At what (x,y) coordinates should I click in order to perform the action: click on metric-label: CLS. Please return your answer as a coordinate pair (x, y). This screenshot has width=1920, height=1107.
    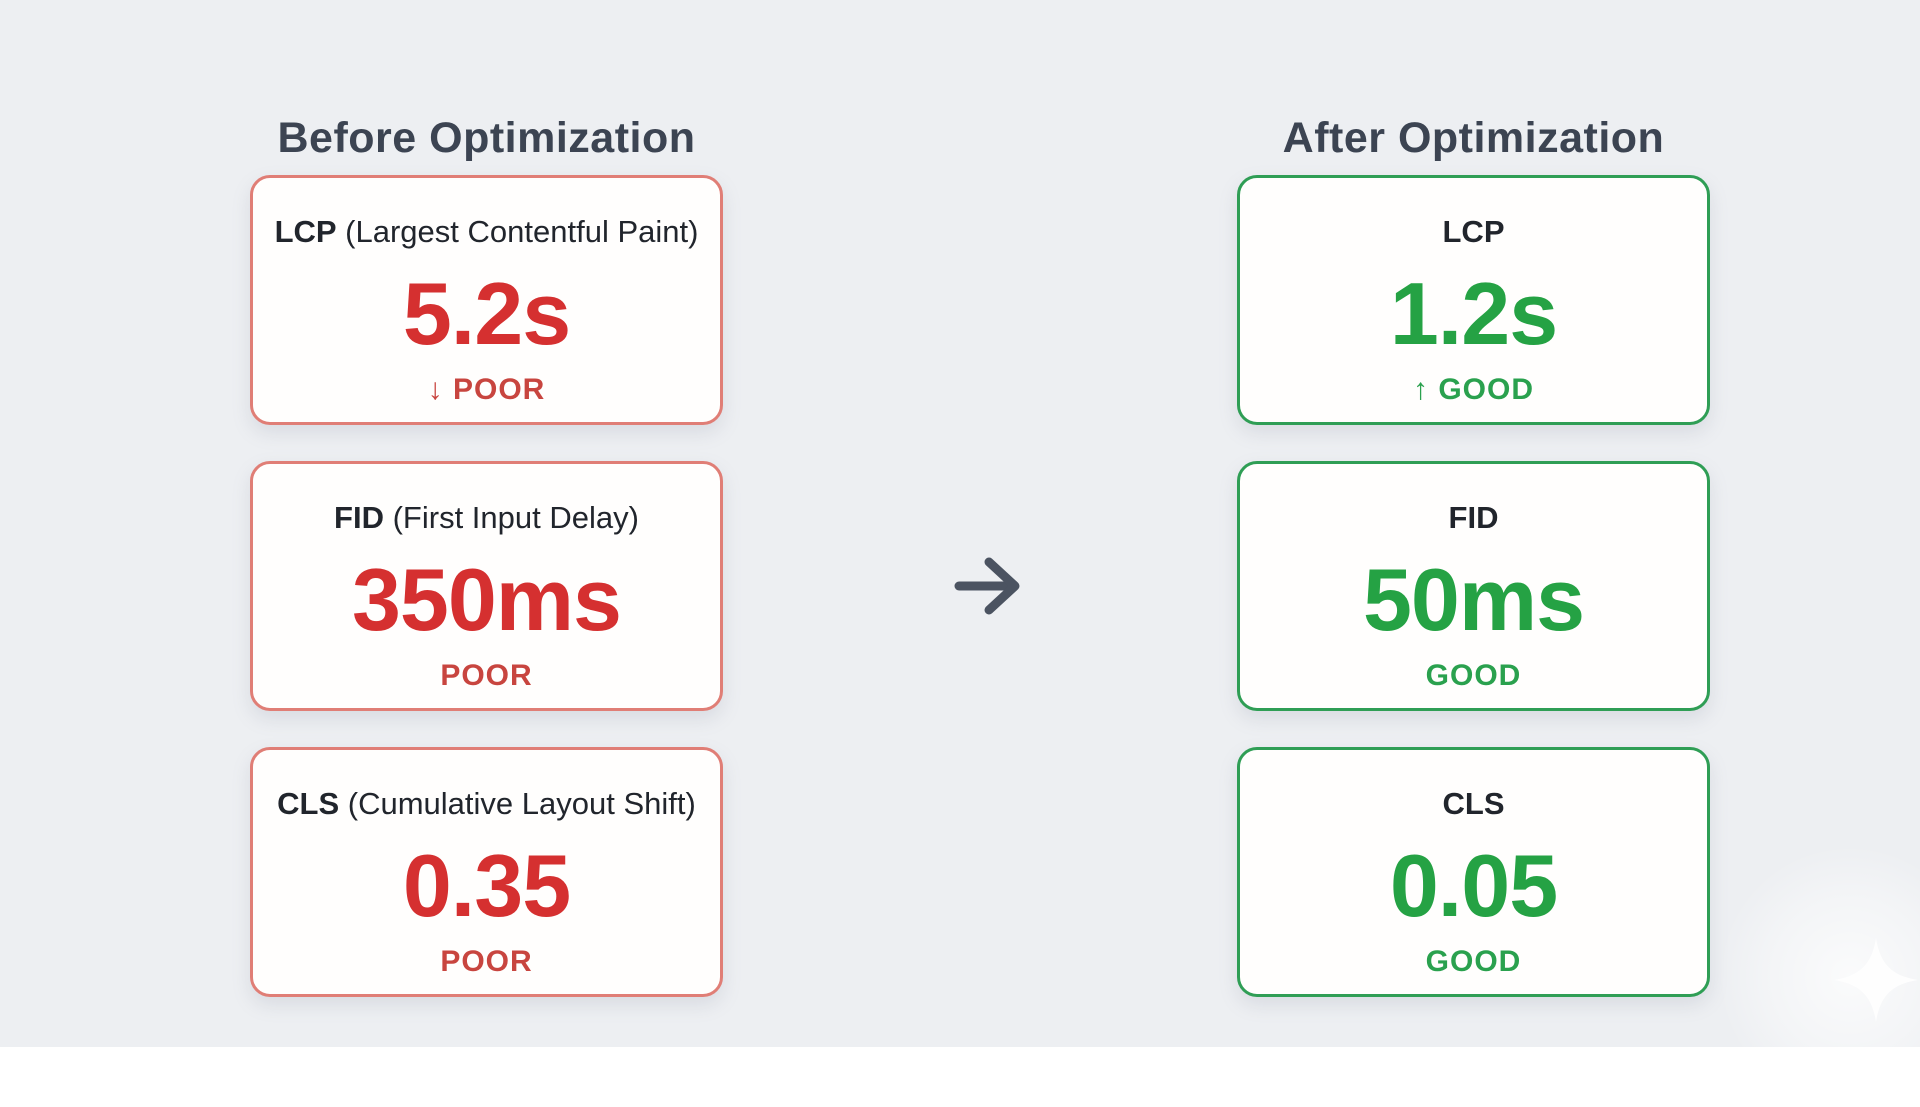
    Looking at the image, I should click on (1474, 804).